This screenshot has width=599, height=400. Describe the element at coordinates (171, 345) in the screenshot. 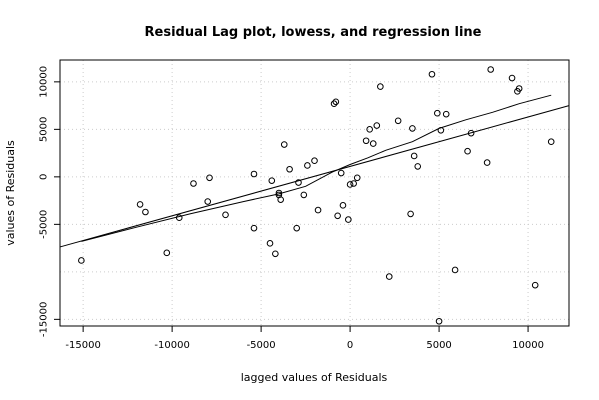

I see `x-tick-label: -10000` at that location.